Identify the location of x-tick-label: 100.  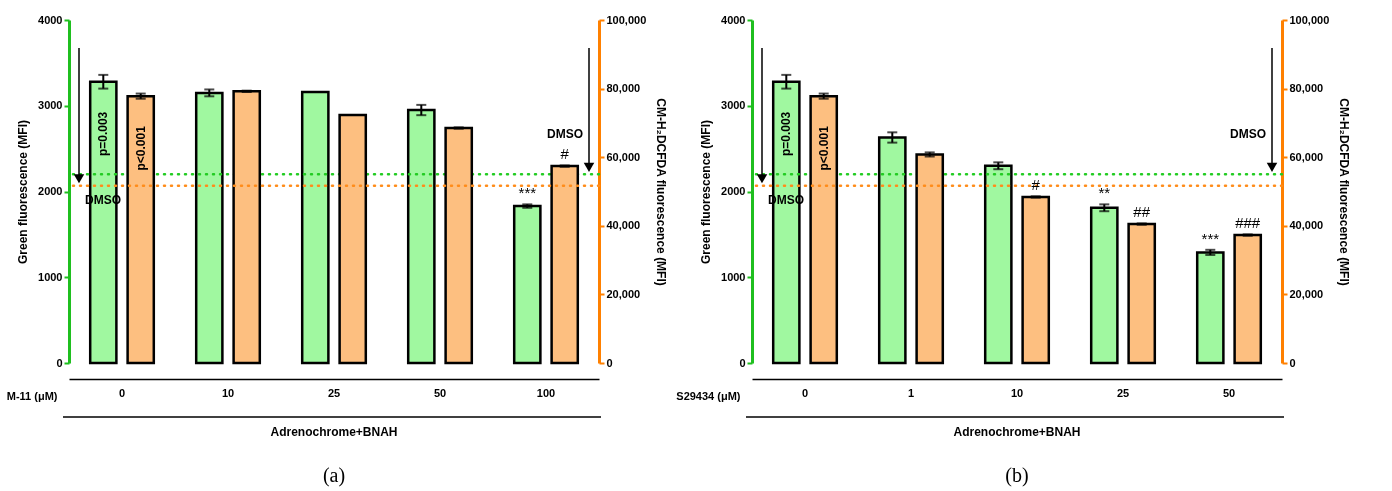
(546, 392).